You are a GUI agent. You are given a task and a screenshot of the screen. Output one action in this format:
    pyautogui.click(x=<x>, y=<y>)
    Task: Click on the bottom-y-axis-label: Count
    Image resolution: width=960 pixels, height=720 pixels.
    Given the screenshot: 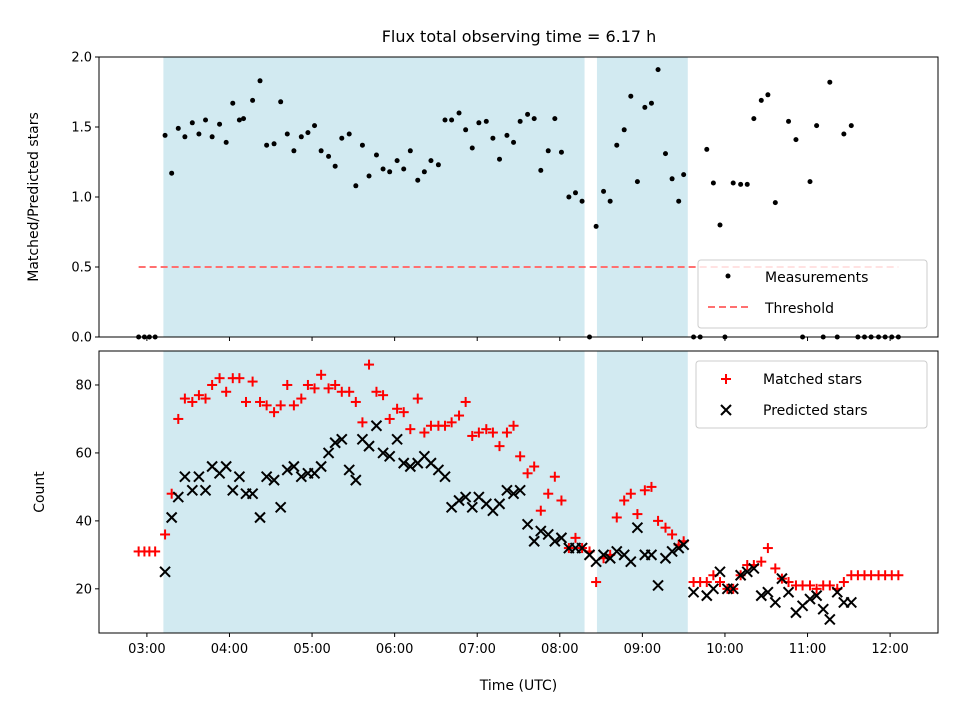 What is the action you would take?
    pyautogui.click(x=40, y=492)
    